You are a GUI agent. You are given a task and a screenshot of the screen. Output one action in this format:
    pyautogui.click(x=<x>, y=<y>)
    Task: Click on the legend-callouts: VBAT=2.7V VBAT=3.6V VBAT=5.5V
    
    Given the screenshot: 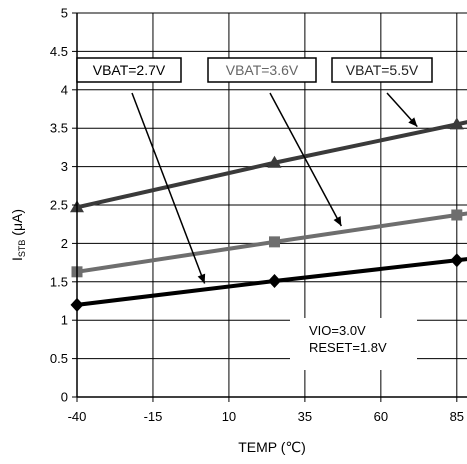 What is the action you would take?
    pyautogui.click(x=254, y=70)
    